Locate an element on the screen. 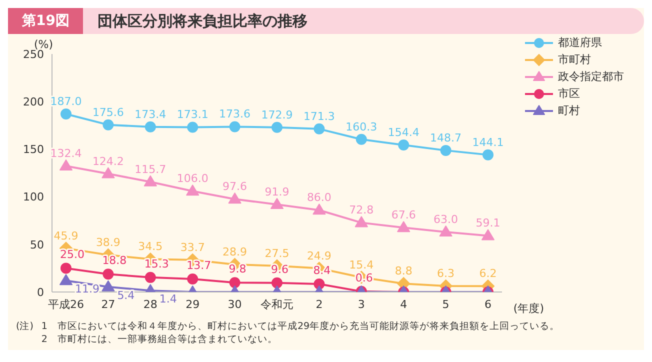  legend-label: 都道府県 is located at coordinates (580, 42).